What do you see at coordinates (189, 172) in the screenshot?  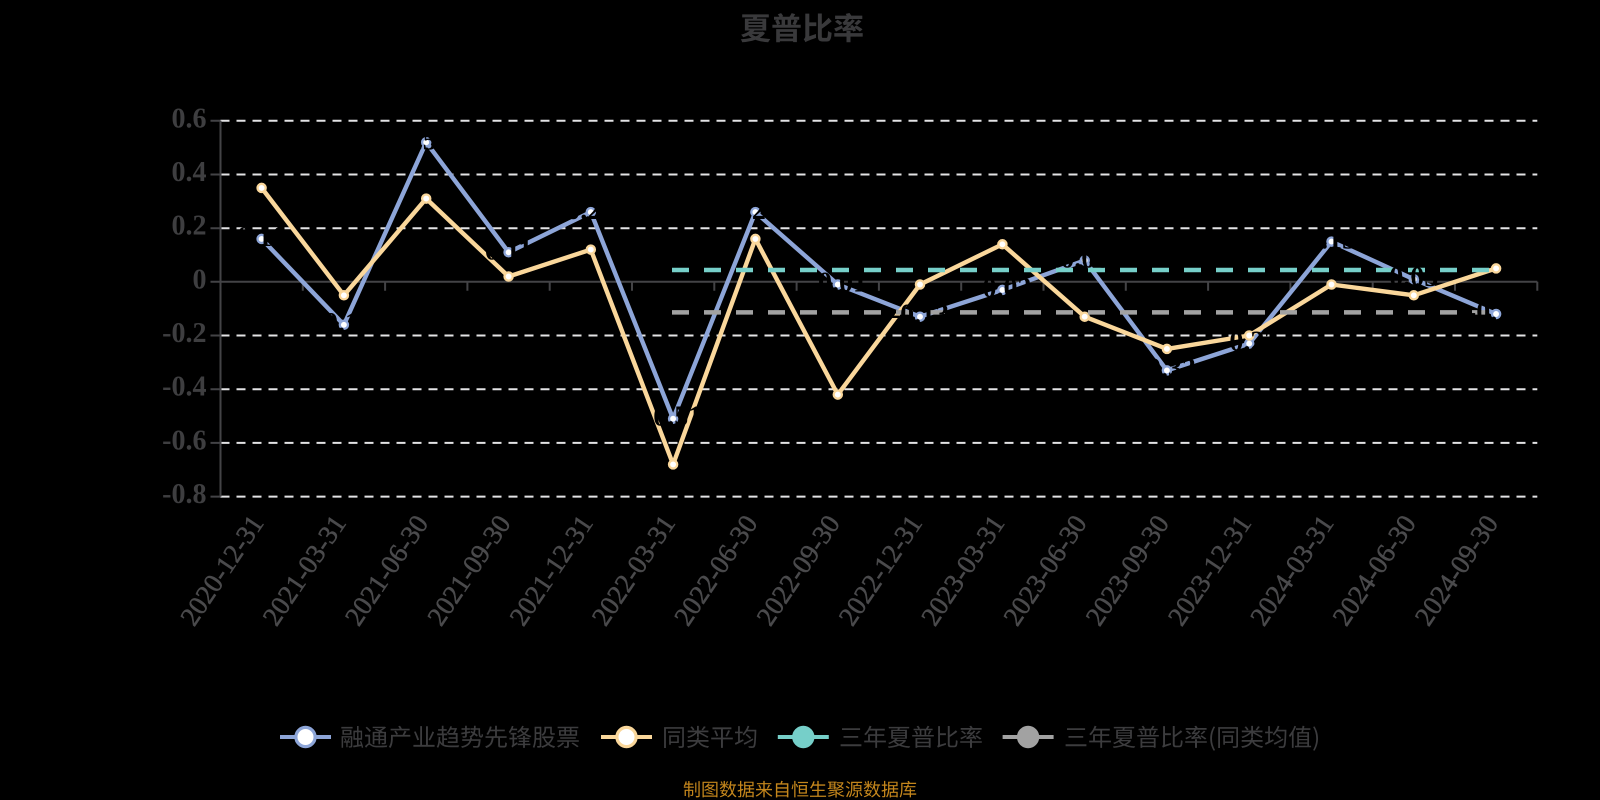 I see `svg-text: 0.4` at bounding box center [189, 172].